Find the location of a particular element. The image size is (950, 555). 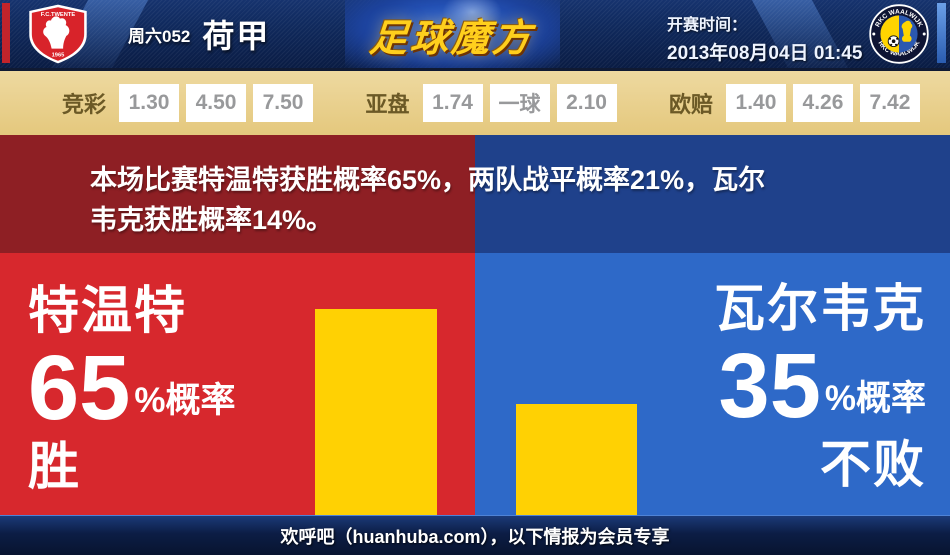

odds-label-oupei: 欧赔 is located at coordinates (690, 104).